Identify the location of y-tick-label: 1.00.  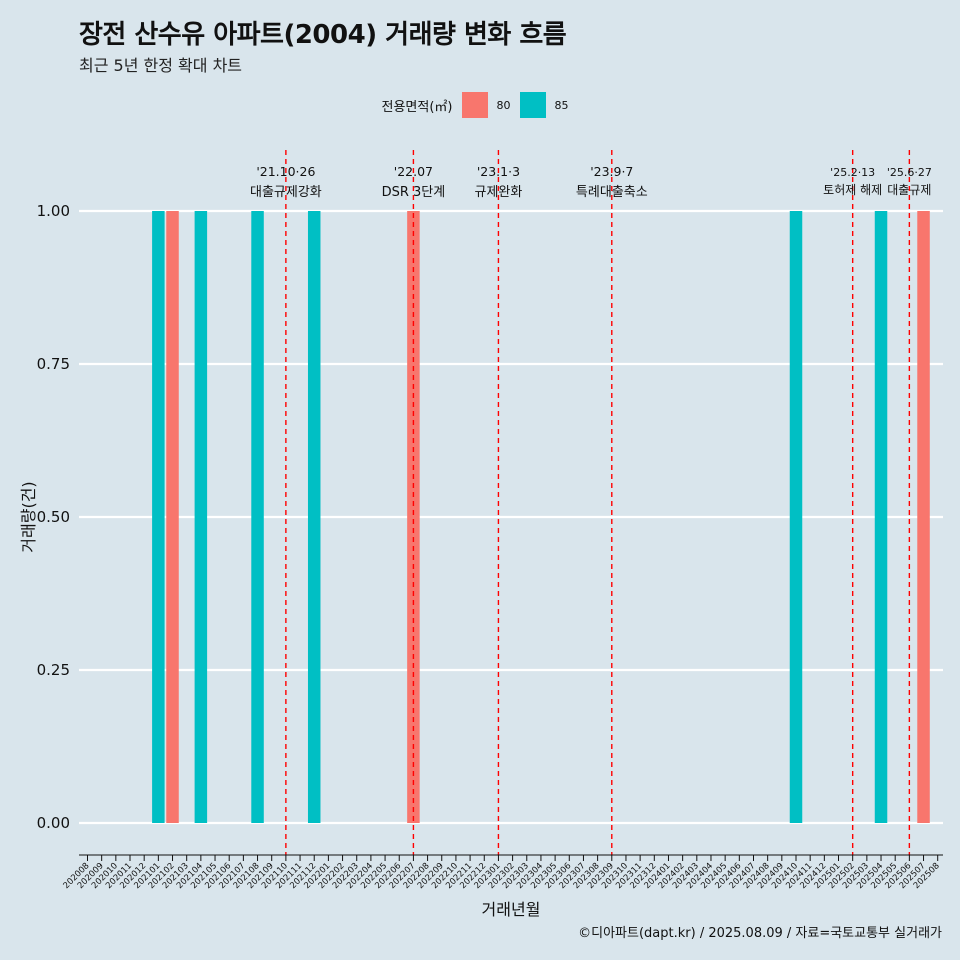
(53, 211).